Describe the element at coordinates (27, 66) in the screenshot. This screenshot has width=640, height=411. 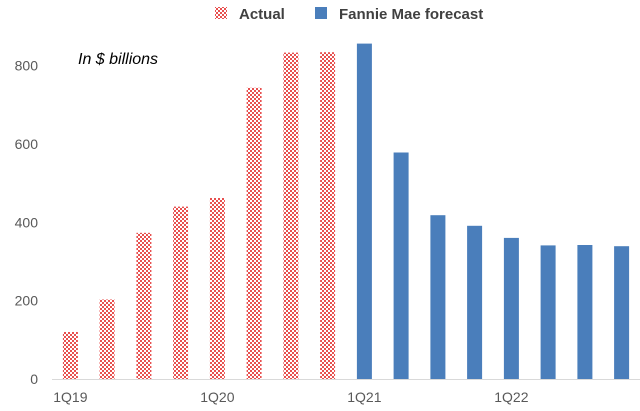
I see `y-tick-label: 800` at that location.